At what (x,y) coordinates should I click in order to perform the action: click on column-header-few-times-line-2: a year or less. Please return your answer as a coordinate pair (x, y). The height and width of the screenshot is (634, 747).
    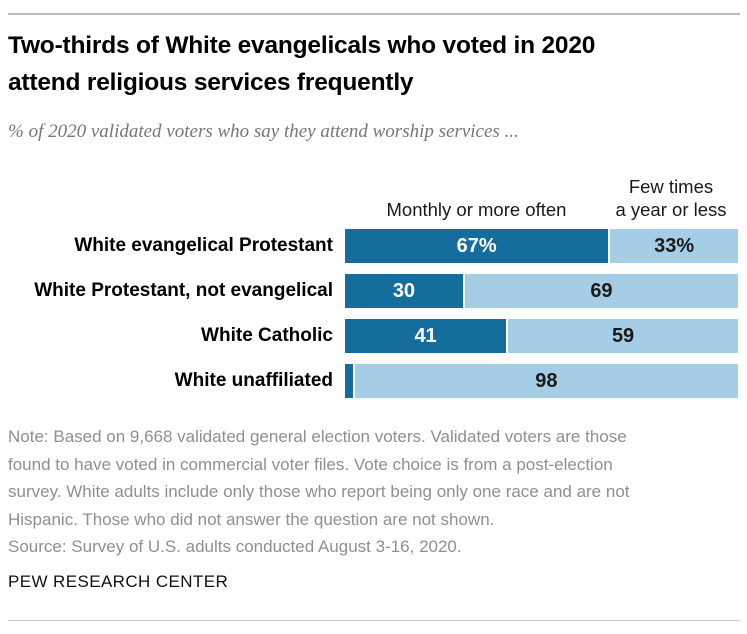
    Looking at the image, I should click on (671, 209).